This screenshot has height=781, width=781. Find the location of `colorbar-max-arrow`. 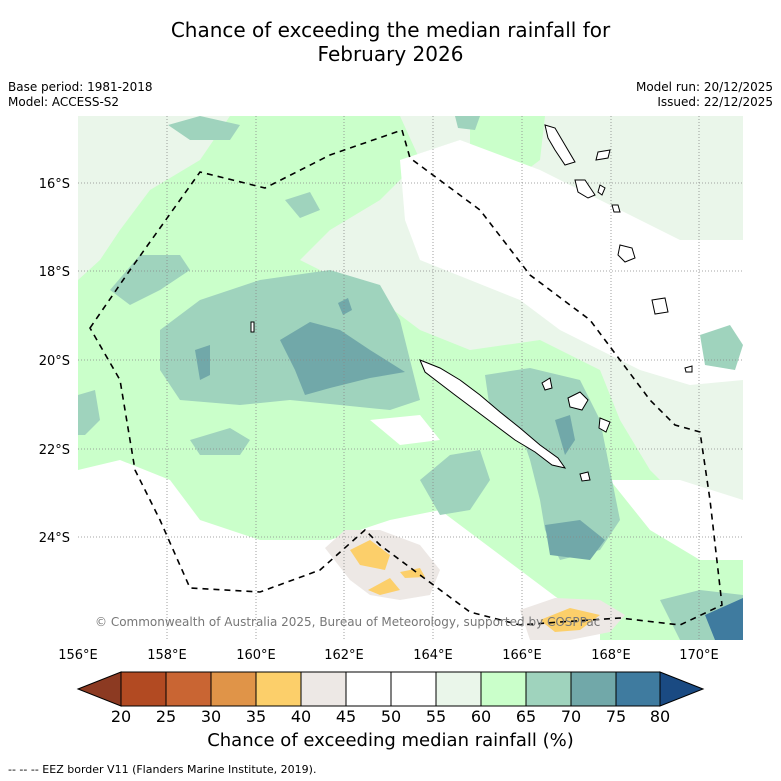

colorbar-max-arrow is located at coordinates (682, 689).